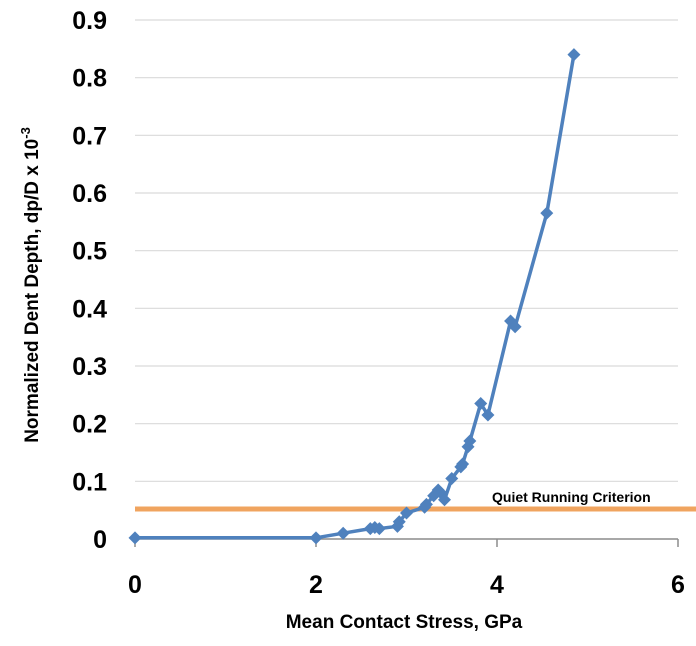  I want to click on y-axis-title: Normalized Dent Depth, dp/D x 10-3, so click(30, 285).